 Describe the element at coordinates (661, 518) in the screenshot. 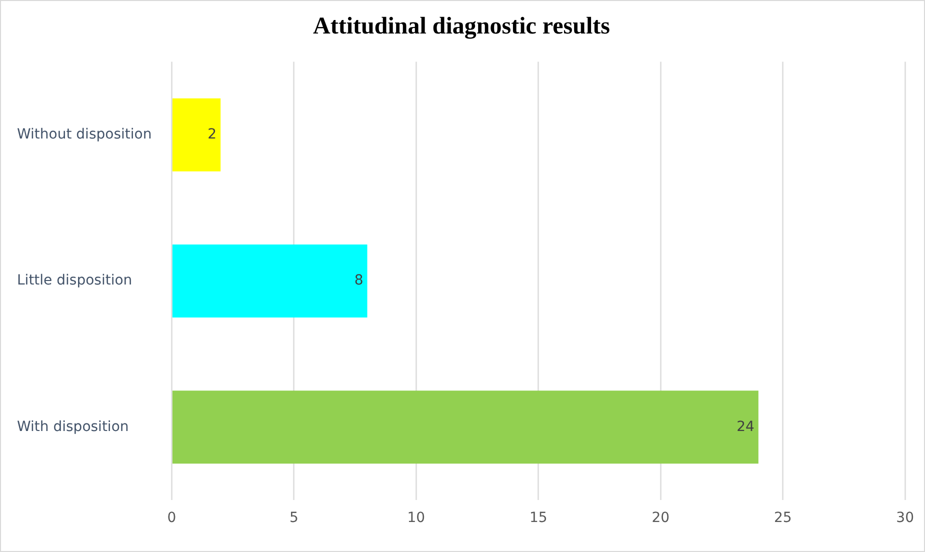

I see `x-tick-label: 20` at that location.